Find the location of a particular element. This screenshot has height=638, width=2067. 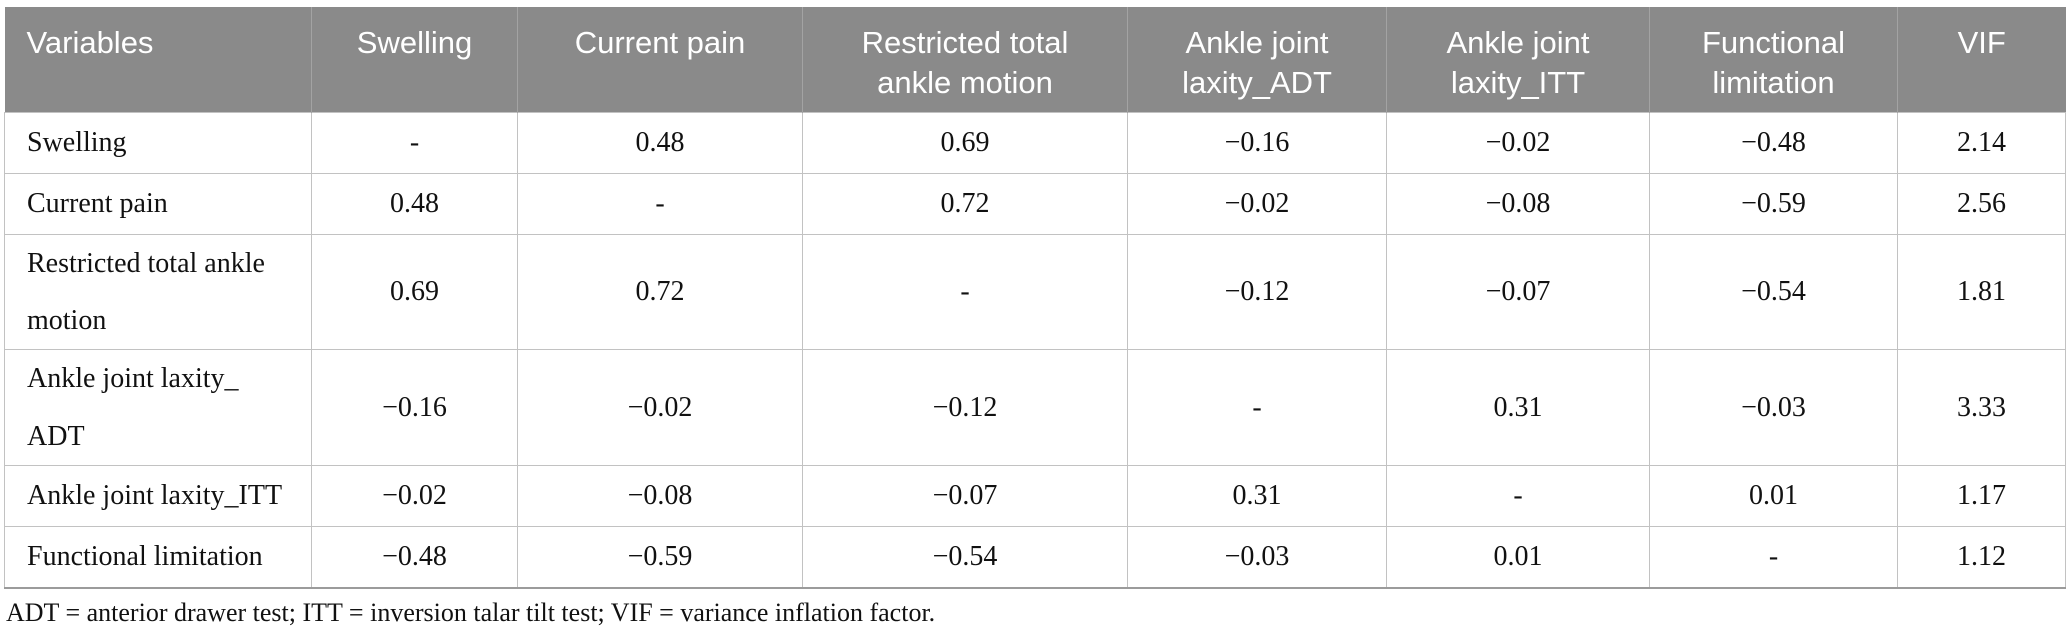

column-header: Ankle joint laxity_ITT is located at coordinates (1518, 60).